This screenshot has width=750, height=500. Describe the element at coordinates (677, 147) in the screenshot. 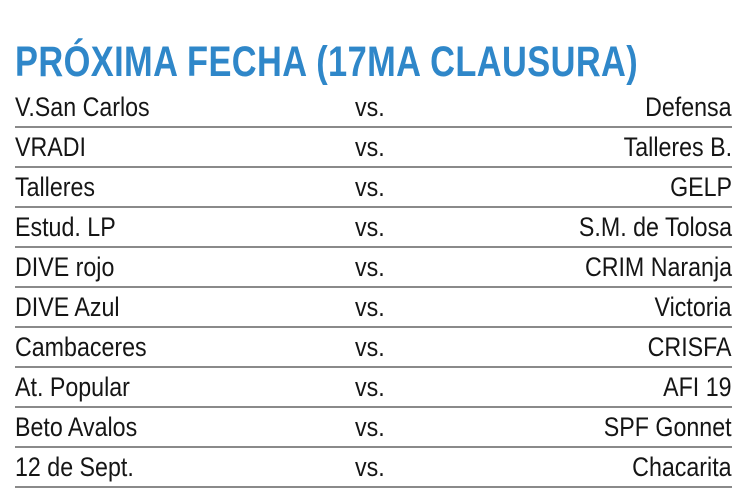

I see `away-team: Talleres B.` at that location.